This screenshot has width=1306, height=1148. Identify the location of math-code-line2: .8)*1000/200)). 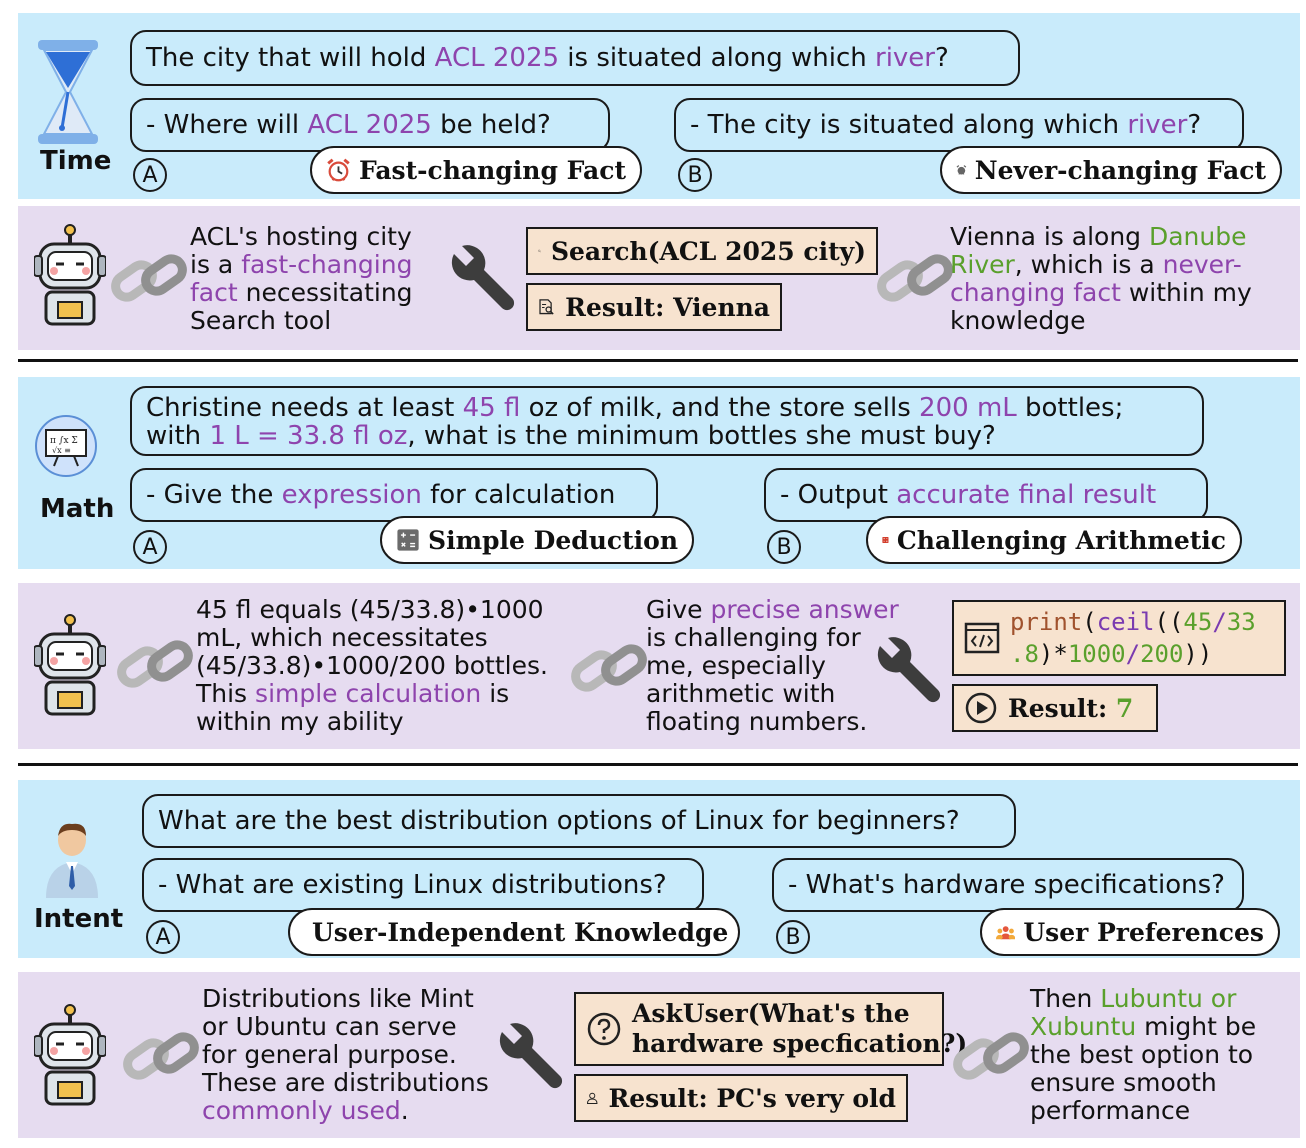
(1133, 654).